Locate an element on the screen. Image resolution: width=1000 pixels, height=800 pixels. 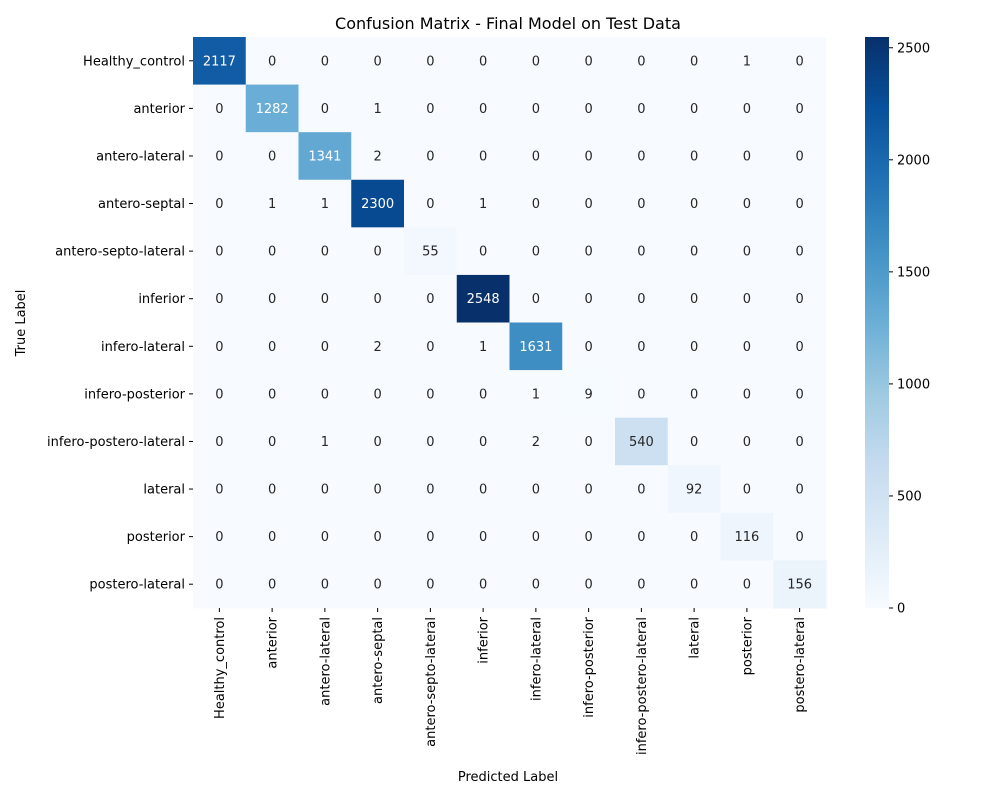
y-tick-label: lateral is located at coordinates (164, 490).